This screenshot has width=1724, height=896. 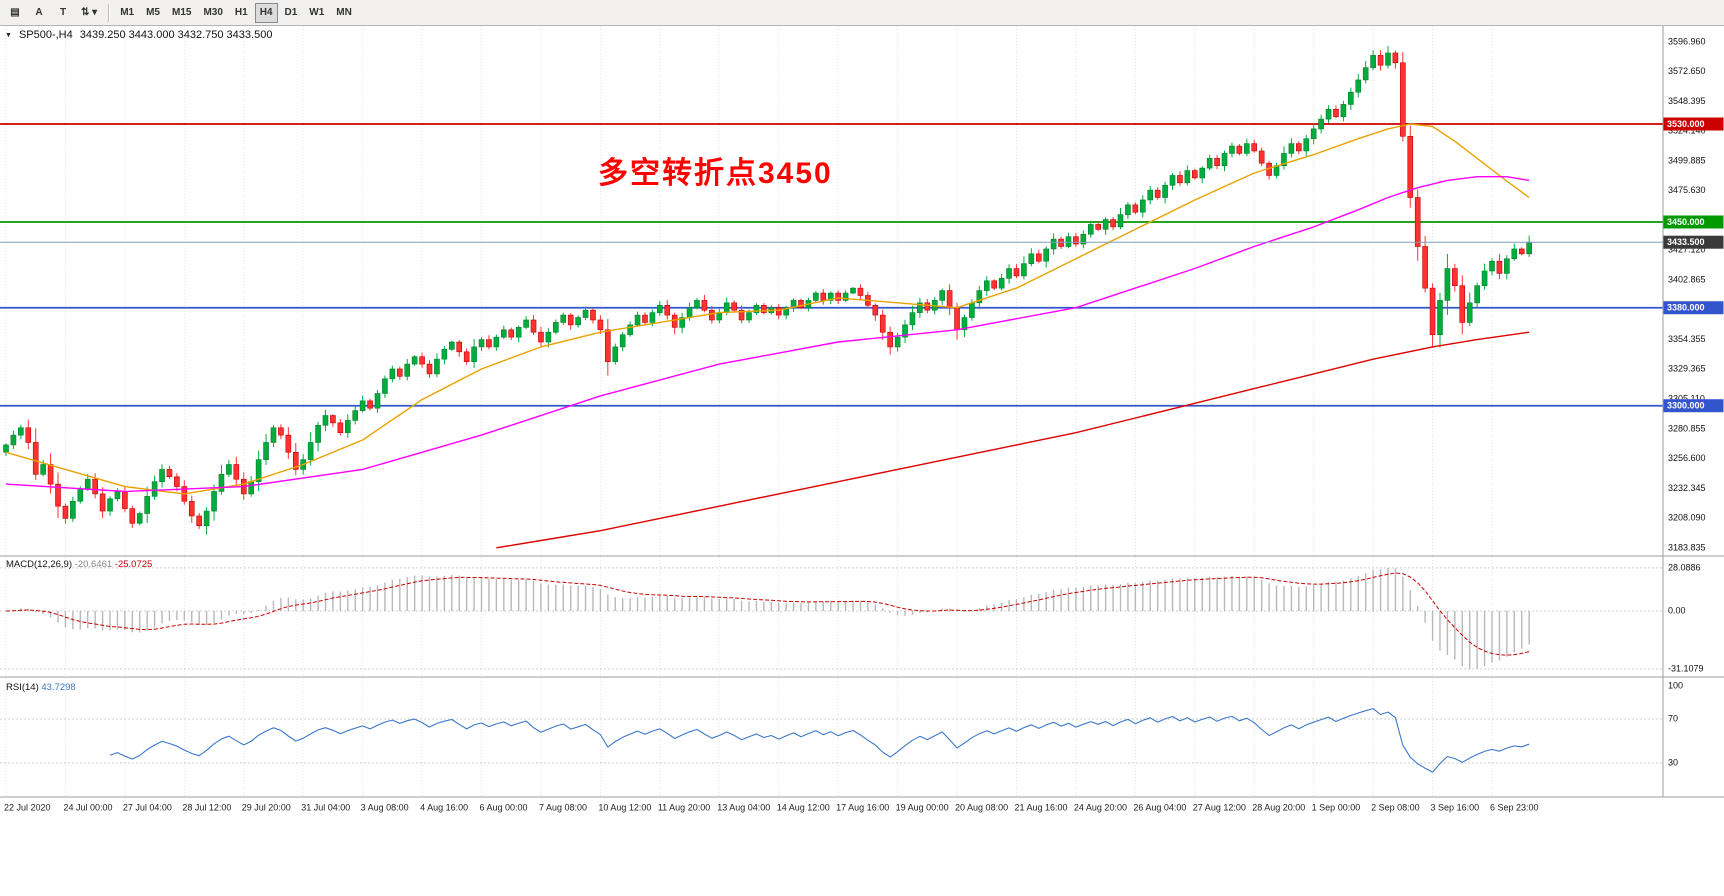 I want to click on macd-signal-value: -25.0725, so click(x=133, y=564).